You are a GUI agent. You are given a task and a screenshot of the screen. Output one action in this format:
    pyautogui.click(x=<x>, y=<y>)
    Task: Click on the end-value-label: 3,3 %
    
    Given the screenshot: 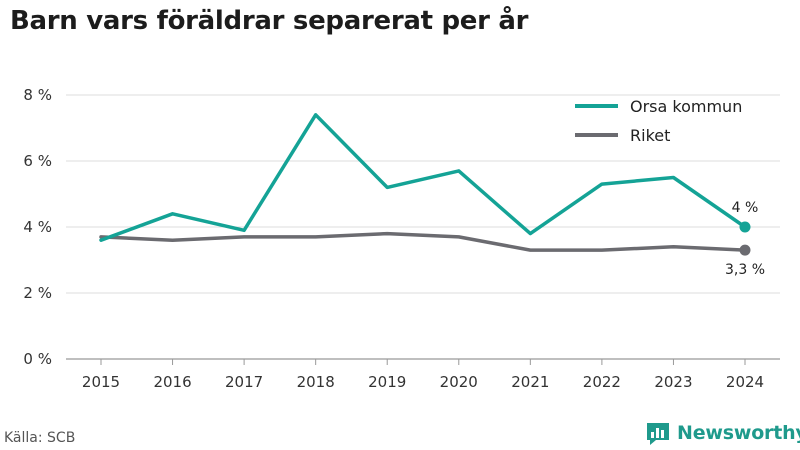 What is the action you would take?
    pyautogui.click(x=745, y=270)
    